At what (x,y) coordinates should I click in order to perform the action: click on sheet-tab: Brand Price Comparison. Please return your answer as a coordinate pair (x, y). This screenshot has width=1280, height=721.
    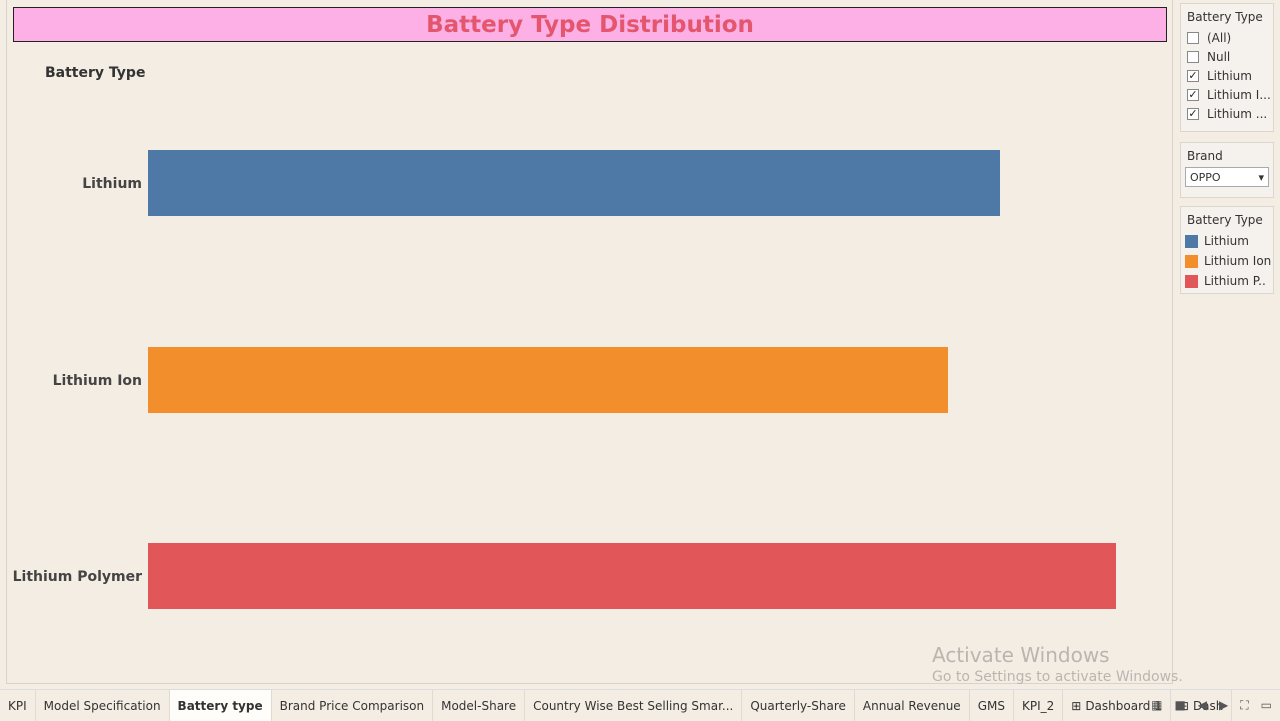
    Looking at the image, I should click on (353, 705).